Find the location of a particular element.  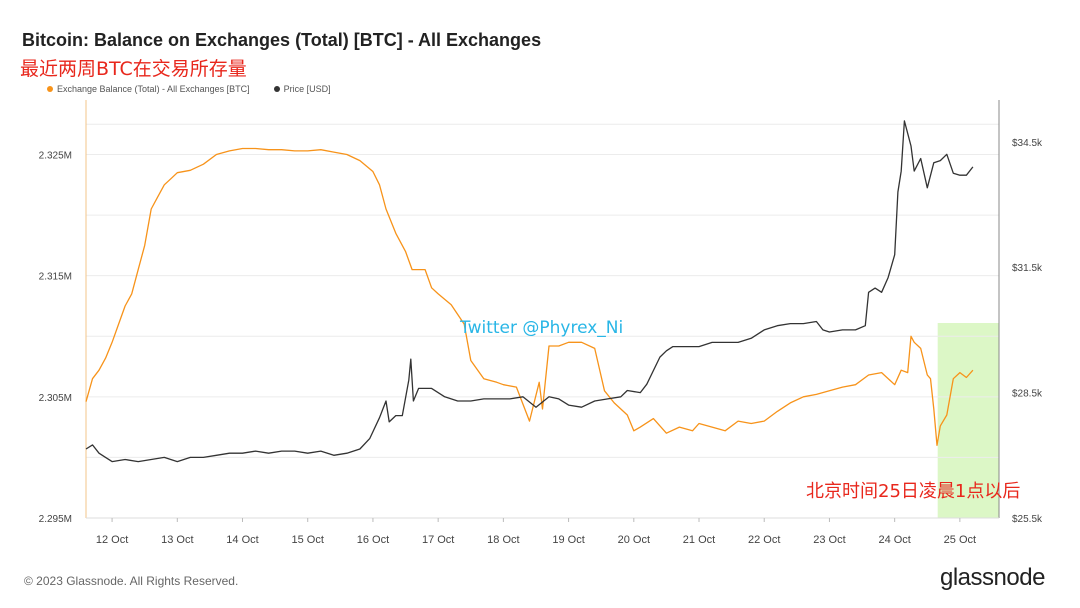

x-tick-label: 19 Oct is located at coordinates (568, 540).